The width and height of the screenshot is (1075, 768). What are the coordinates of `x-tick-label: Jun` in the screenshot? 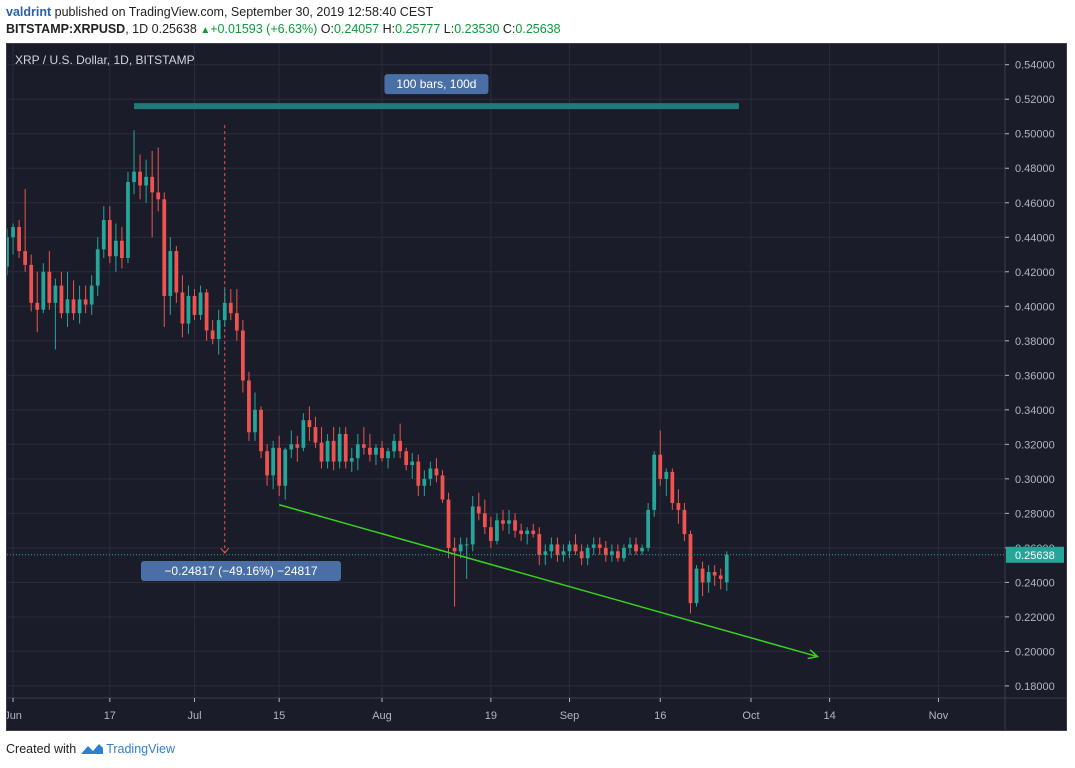 It's located at (14, 716).